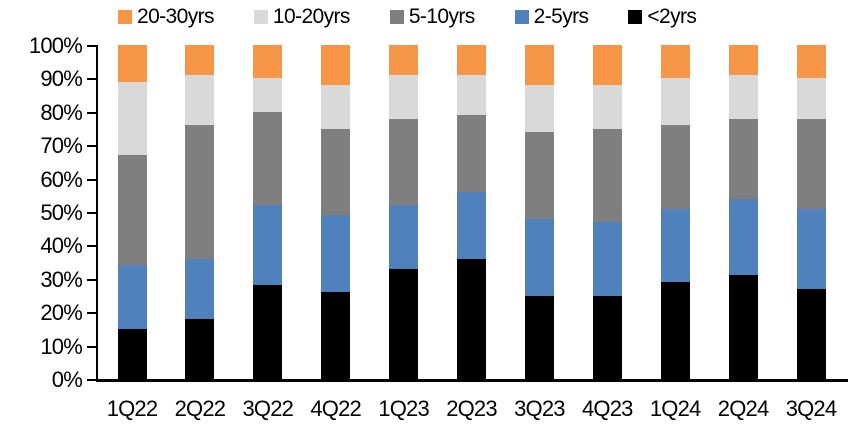  I want to click on y-axis-tick-label: 90%, so click(61, 79).